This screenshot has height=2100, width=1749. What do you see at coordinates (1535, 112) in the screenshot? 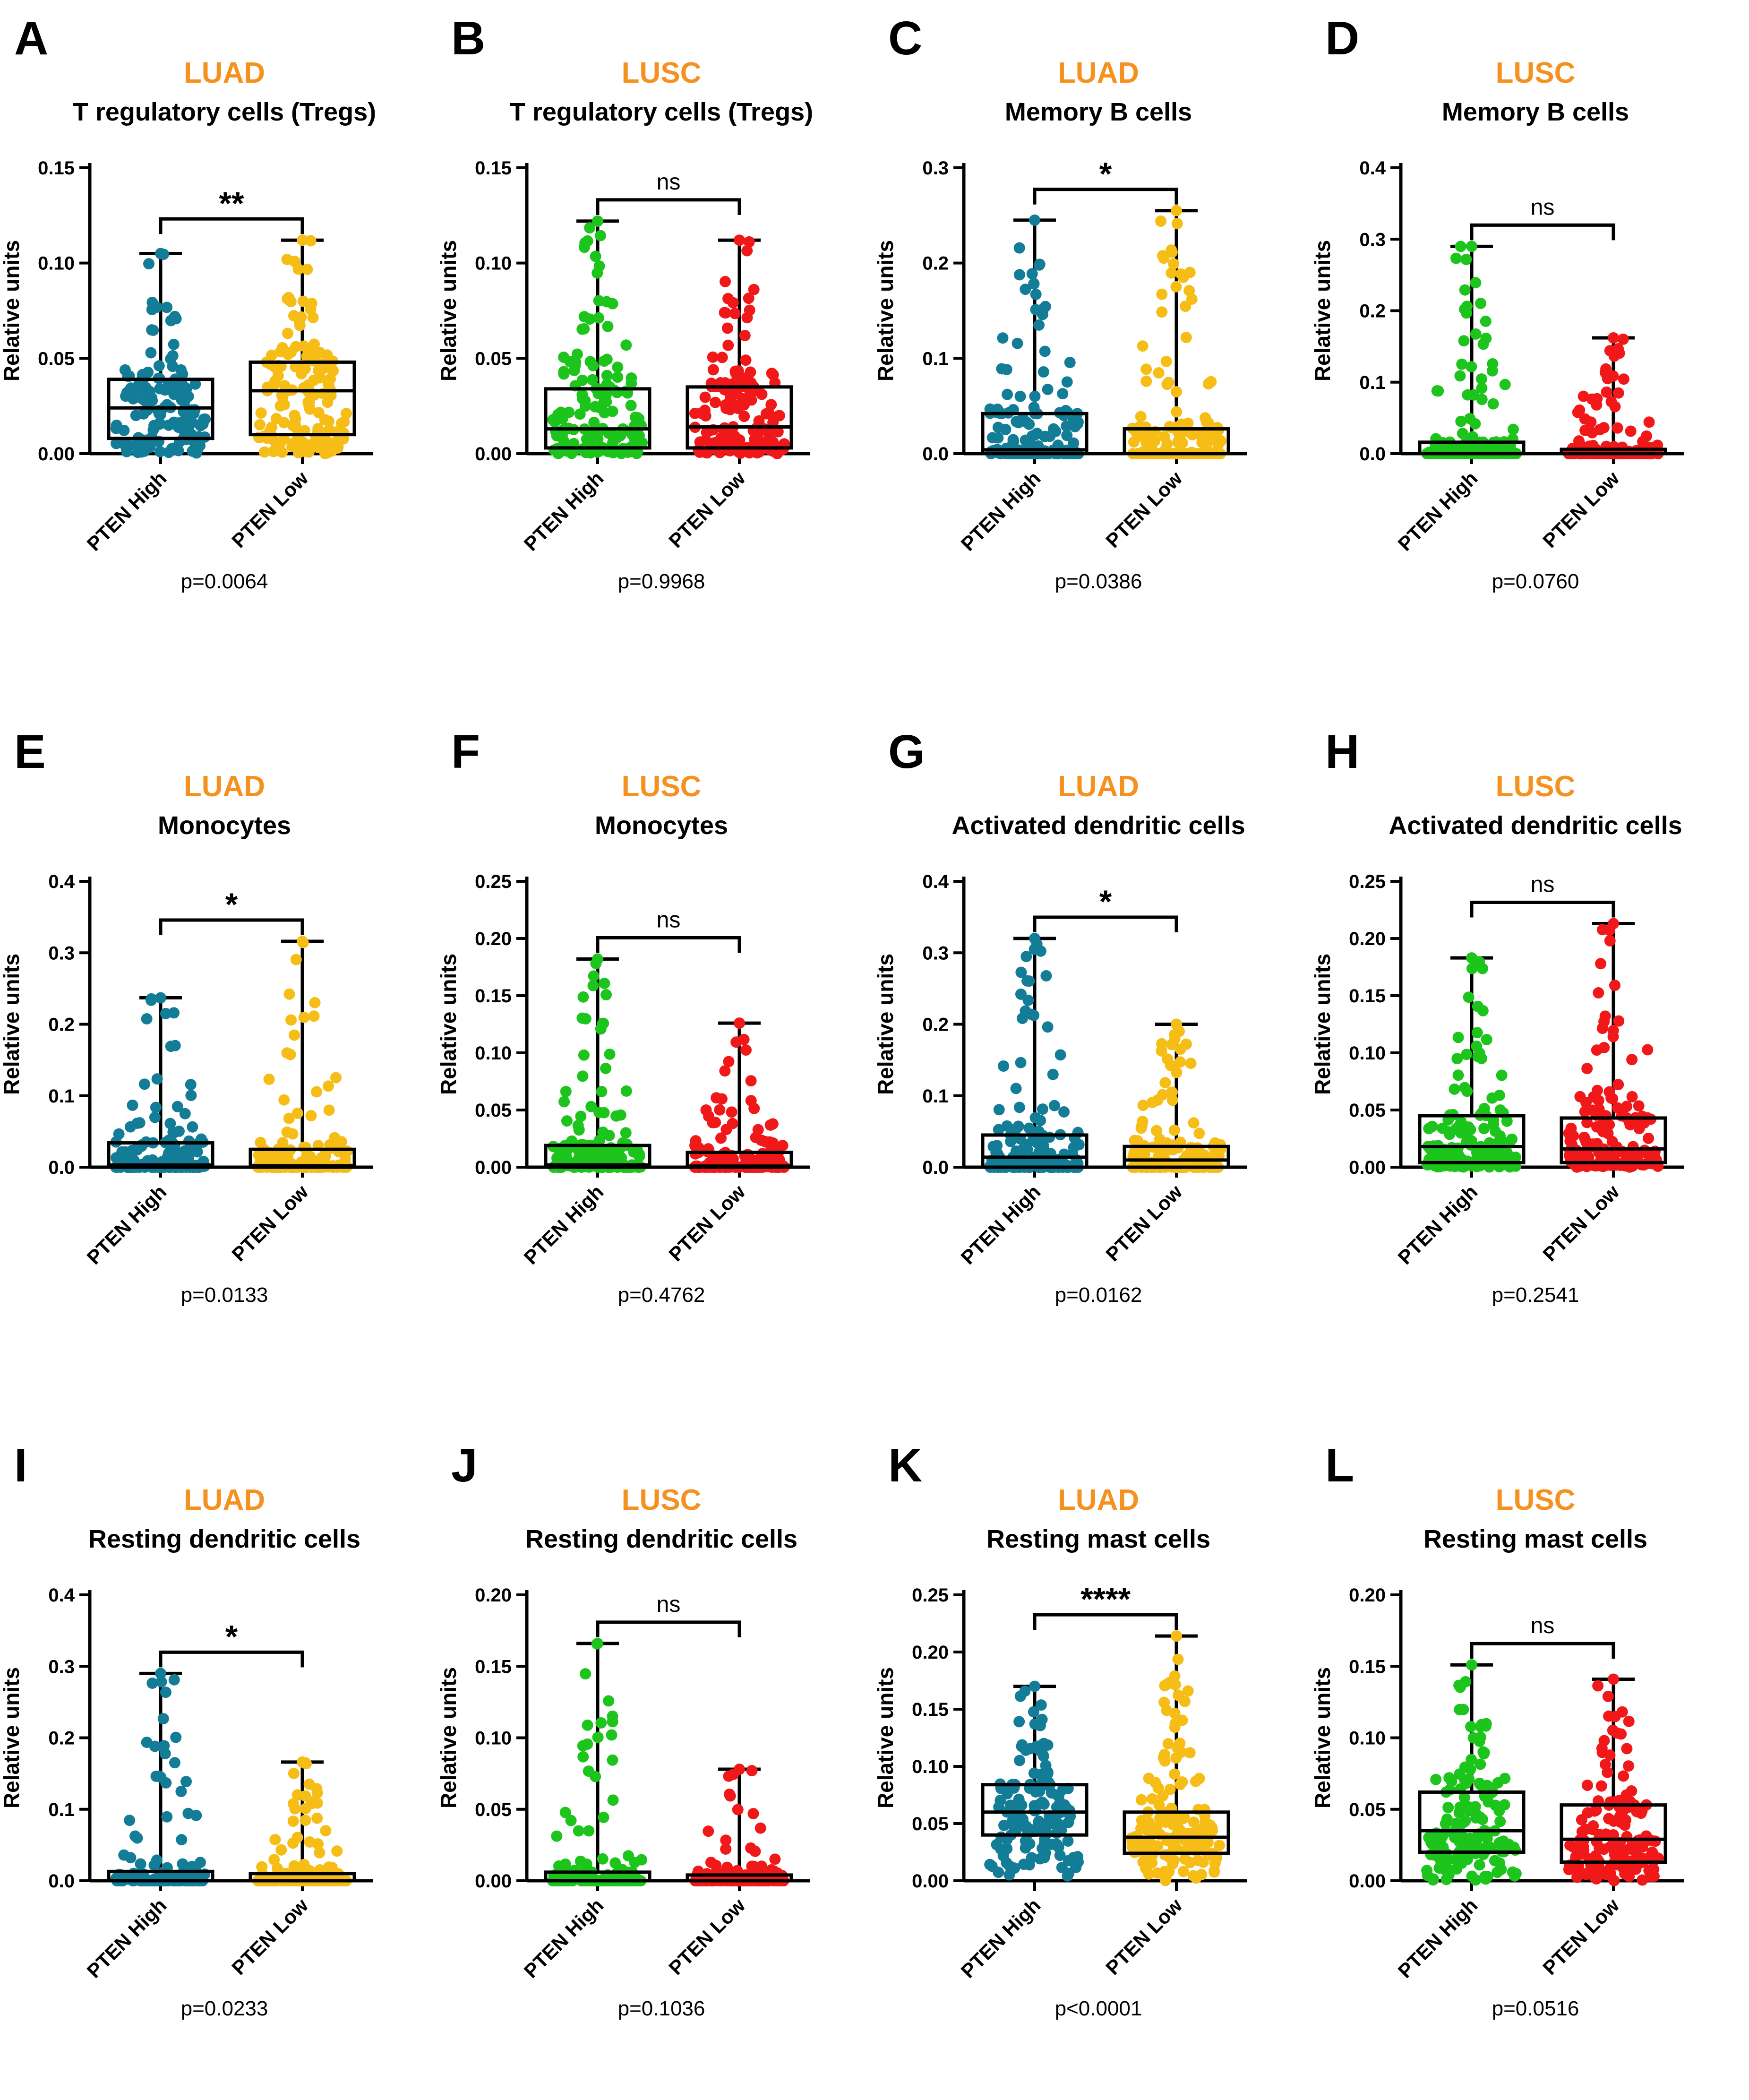
I see `chart-title: Memory B cells` at bounding box center [1535, 112].